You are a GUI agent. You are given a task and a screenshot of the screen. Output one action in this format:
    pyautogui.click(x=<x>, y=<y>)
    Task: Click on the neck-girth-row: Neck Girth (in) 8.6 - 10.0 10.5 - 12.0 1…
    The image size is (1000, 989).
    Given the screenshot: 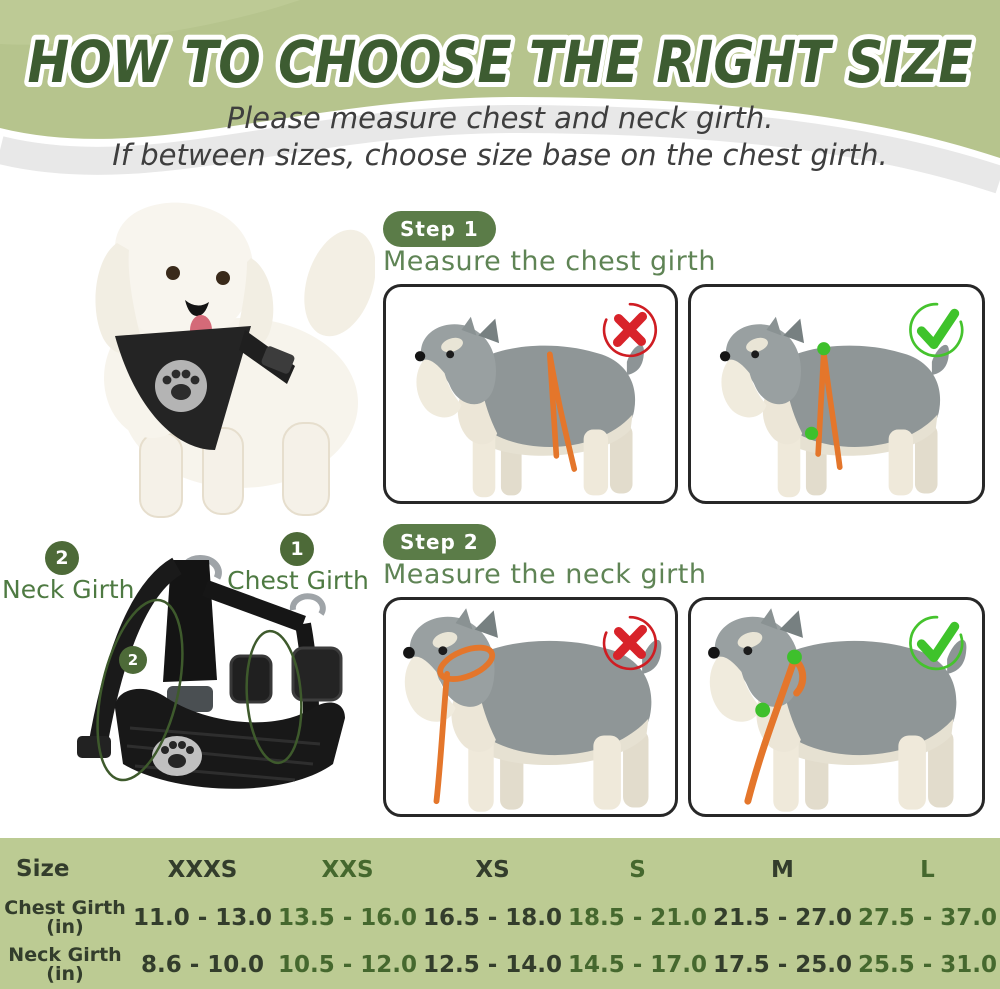 What is the action you would take?
    pyautogui.click(x=500, y=964)
    